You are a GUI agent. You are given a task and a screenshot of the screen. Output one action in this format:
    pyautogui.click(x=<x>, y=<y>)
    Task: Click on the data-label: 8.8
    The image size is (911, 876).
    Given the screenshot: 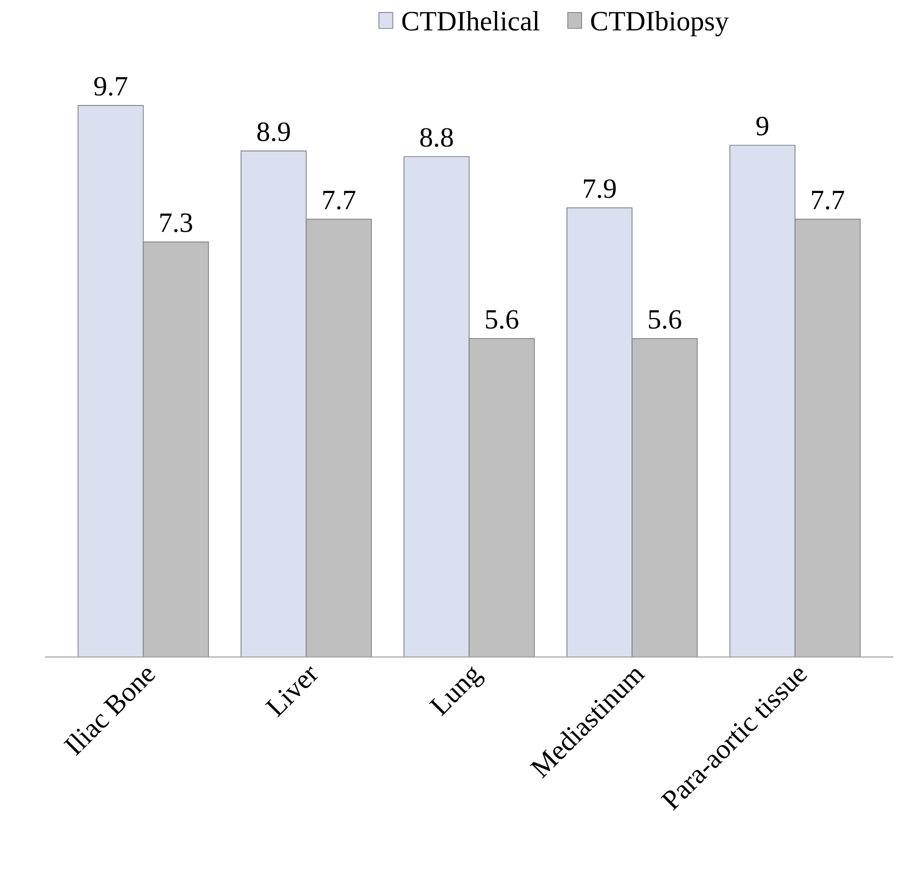 What is the action you would take?
    pyautogui.click(x=436, y=137)
    